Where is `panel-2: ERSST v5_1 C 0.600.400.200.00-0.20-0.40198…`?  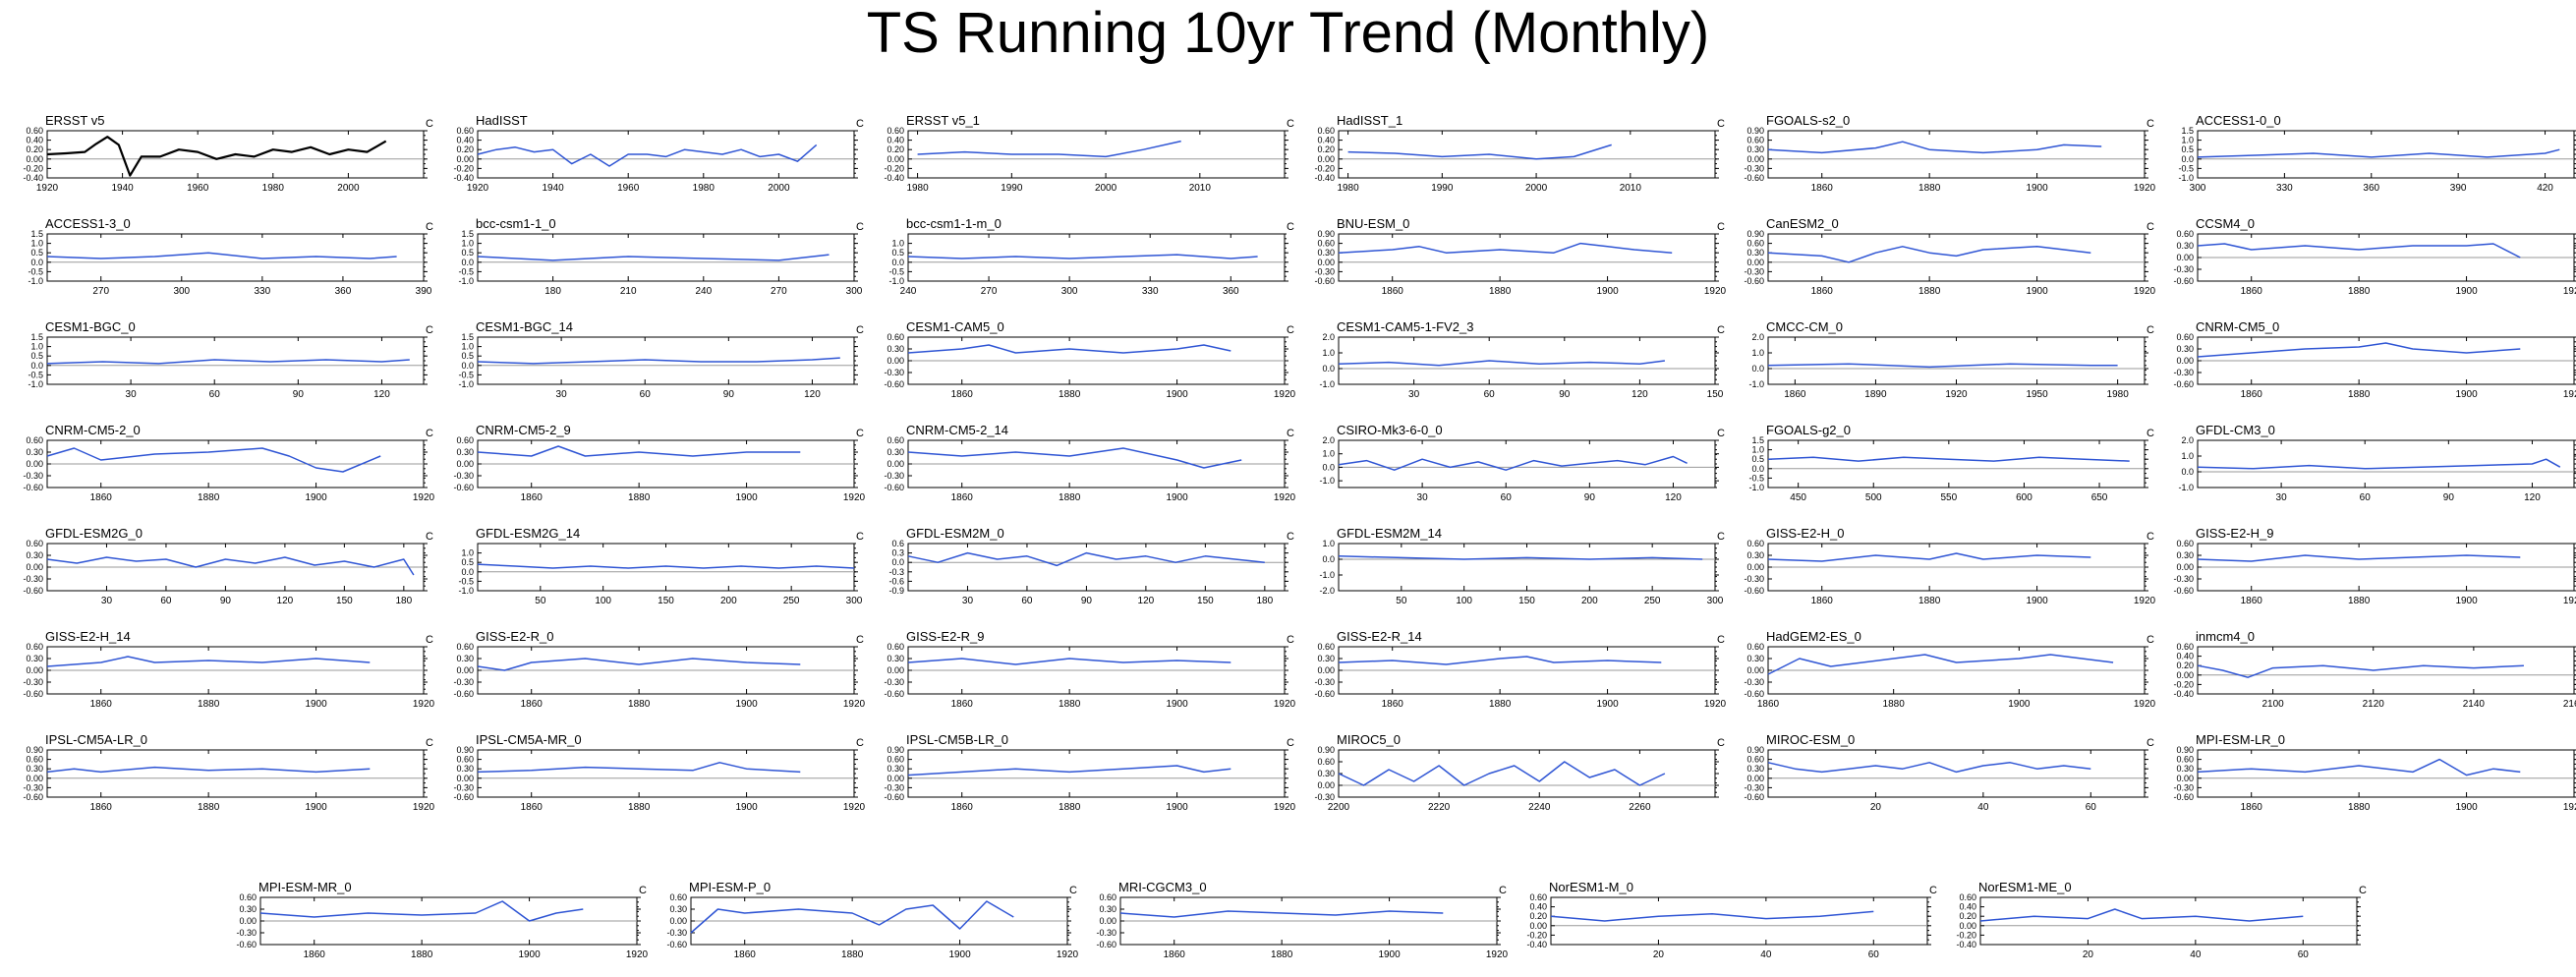
panel-2: ERSST v5_1 C 0.600.400.200.00-0.20-0.40198… is located at coordinates (1089, 153).